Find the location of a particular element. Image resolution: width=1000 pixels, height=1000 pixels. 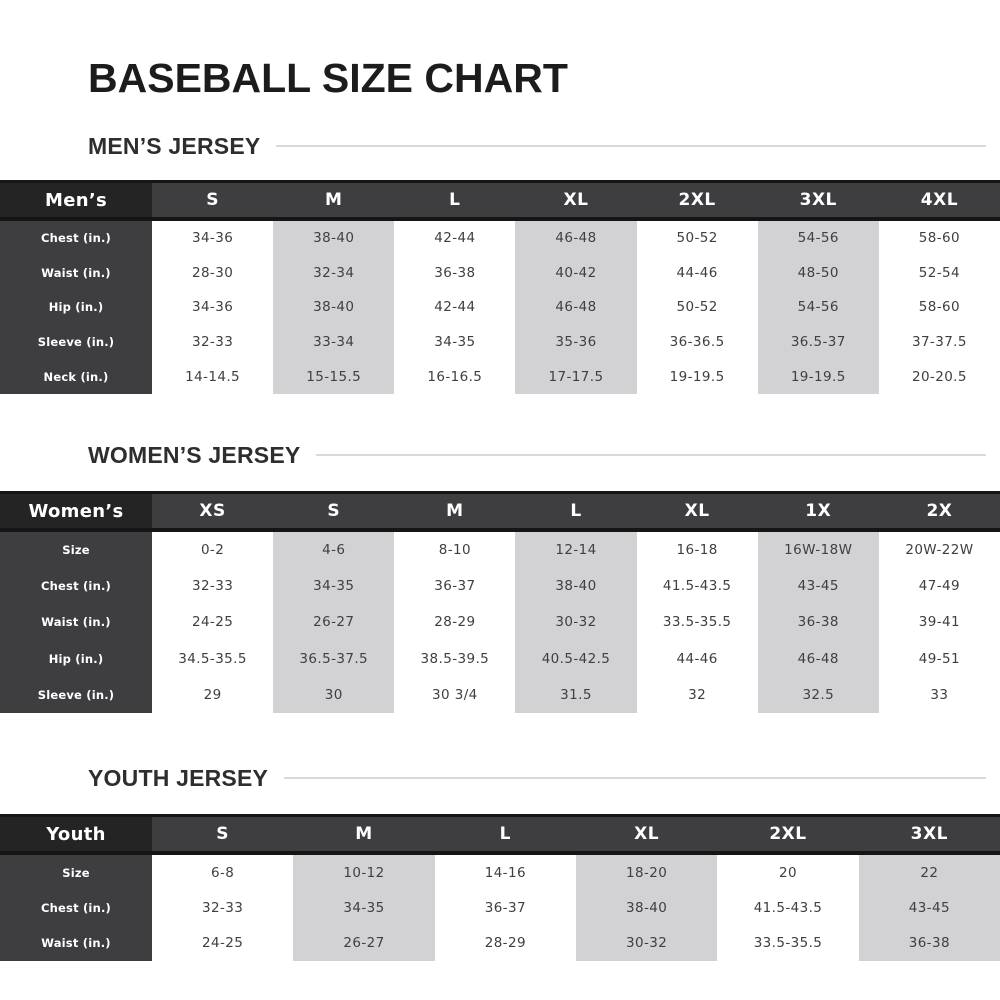

size-value-cell: 52-54 is located at coordinates (939, 273).